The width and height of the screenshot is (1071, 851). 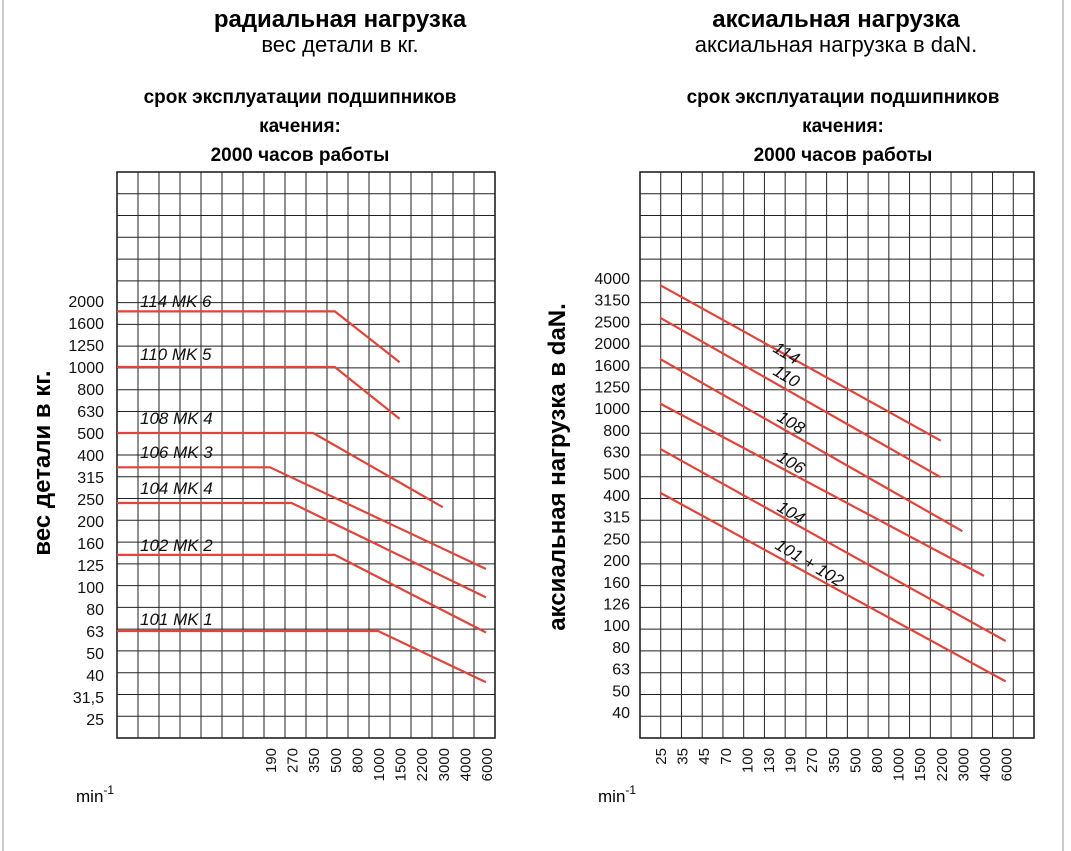 I want to click on chart-radial-y-tick-label: 31,5, so click(x=88, y=698).